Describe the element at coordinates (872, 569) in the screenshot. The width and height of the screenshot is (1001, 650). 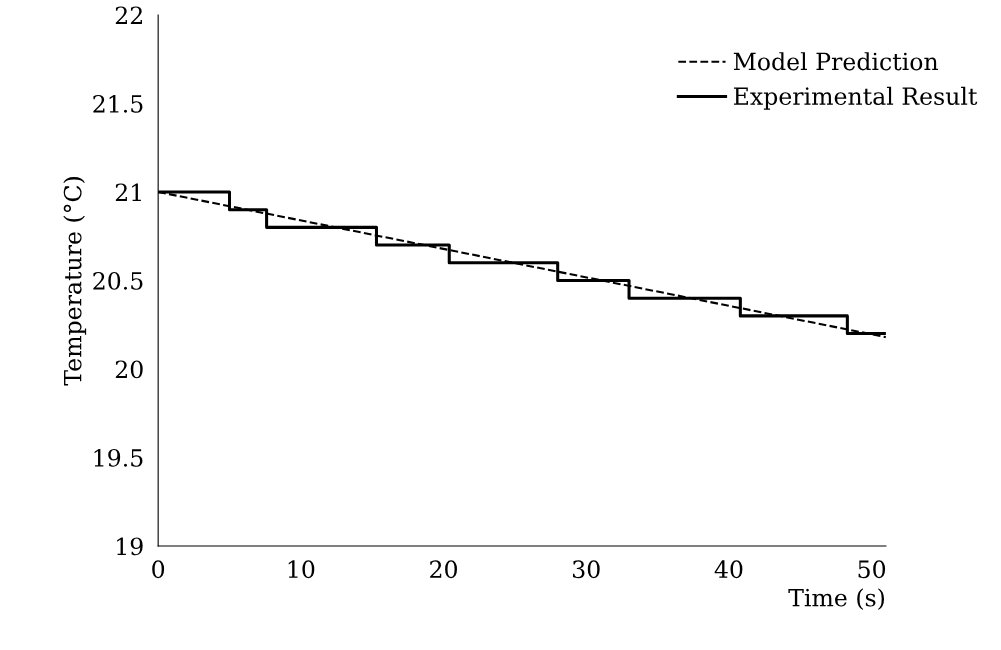
I see `x-tick-label: 50` at that location.